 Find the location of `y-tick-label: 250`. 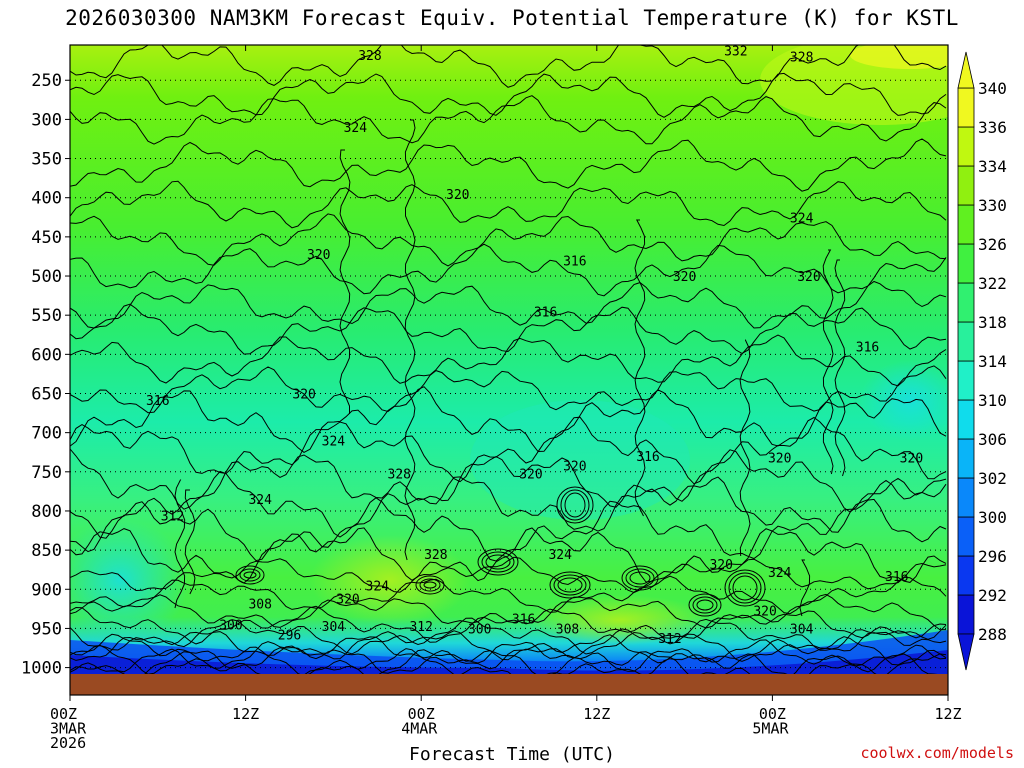

y-tick-label: 250 is located at coordinates (46, 81).